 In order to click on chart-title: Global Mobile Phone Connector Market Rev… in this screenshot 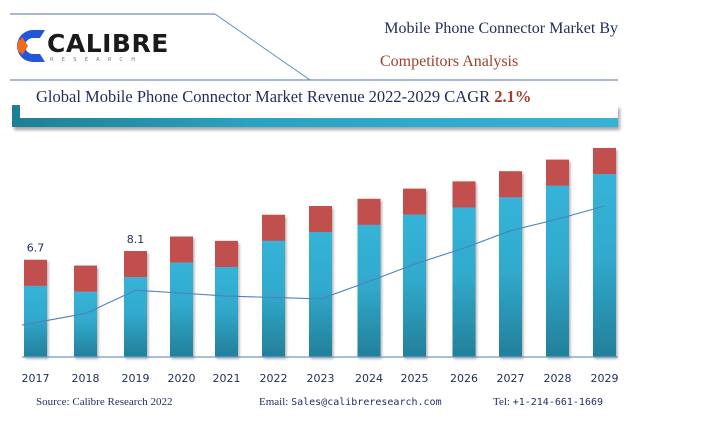, I will do `click(283, 97)`.